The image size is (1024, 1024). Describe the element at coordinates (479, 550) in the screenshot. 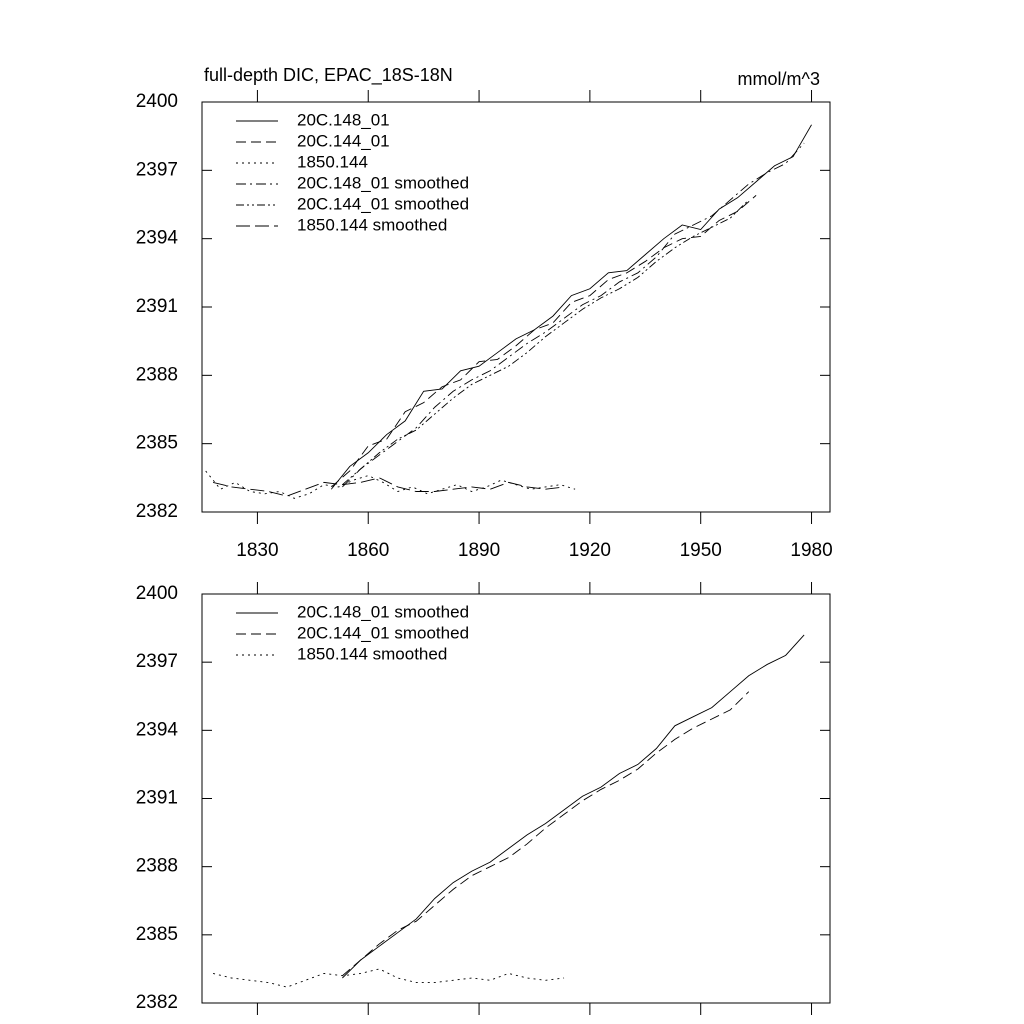

I see `x-tick-label: 1890` at that location.